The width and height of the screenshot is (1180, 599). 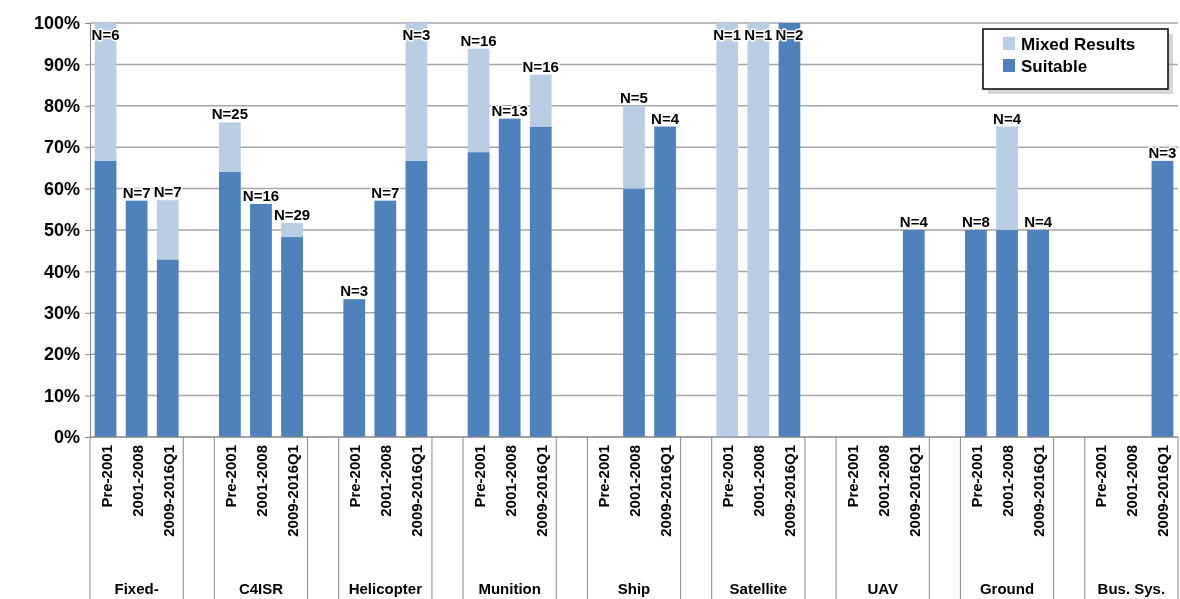 What do you see at coordinates (634, 97) in the screenshot?
I see `annotation: N=5` at bounding box center [634, 97].